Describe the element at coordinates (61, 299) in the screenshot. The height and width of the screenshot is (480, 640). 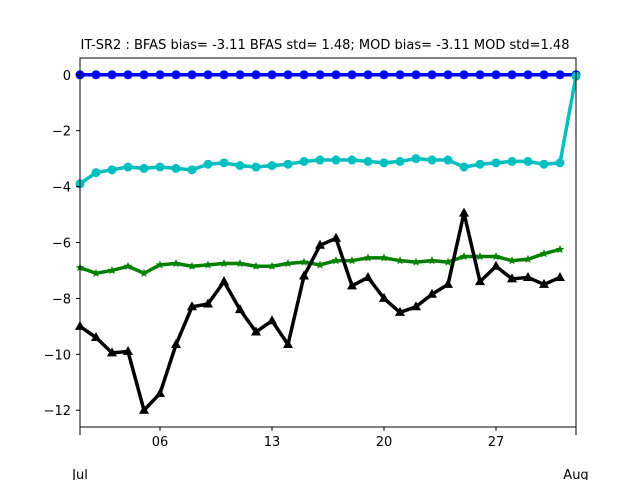
I see `y-tick-label: −8` at that location.